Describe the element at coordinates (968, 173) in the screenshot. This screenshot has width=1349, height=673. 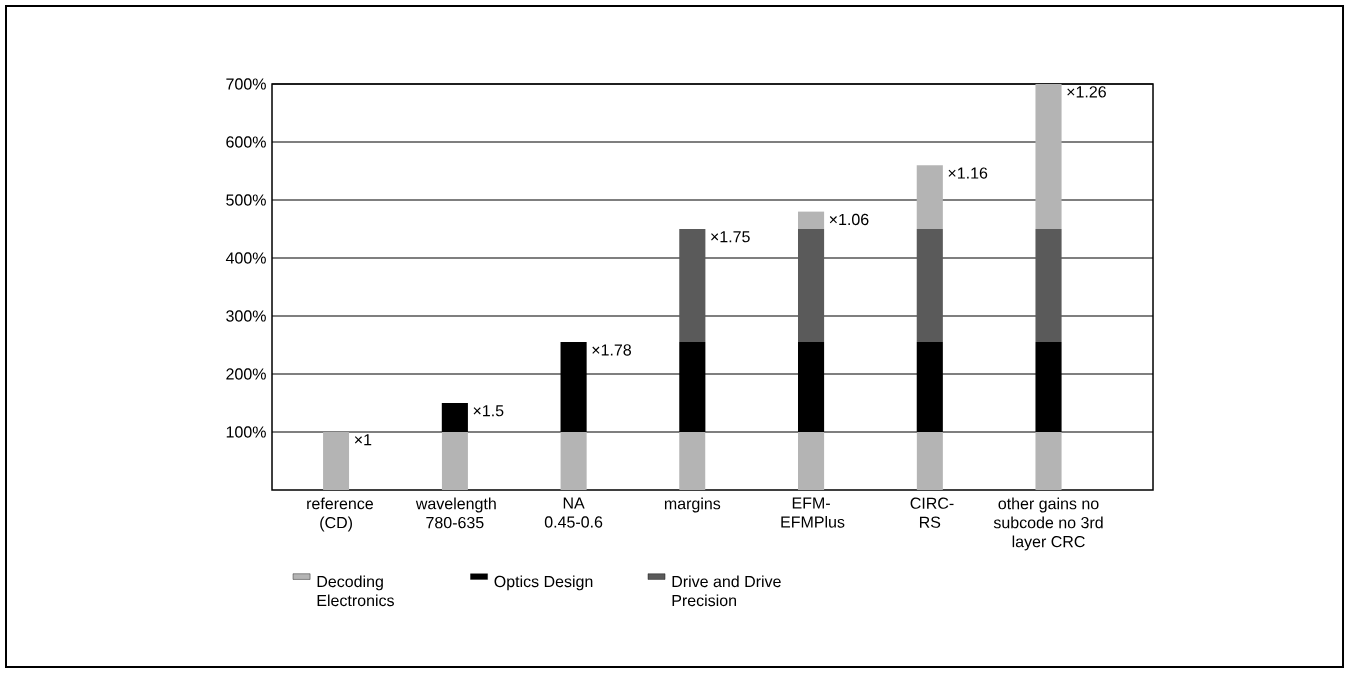
I see `annotation: ×1.16` at that location.